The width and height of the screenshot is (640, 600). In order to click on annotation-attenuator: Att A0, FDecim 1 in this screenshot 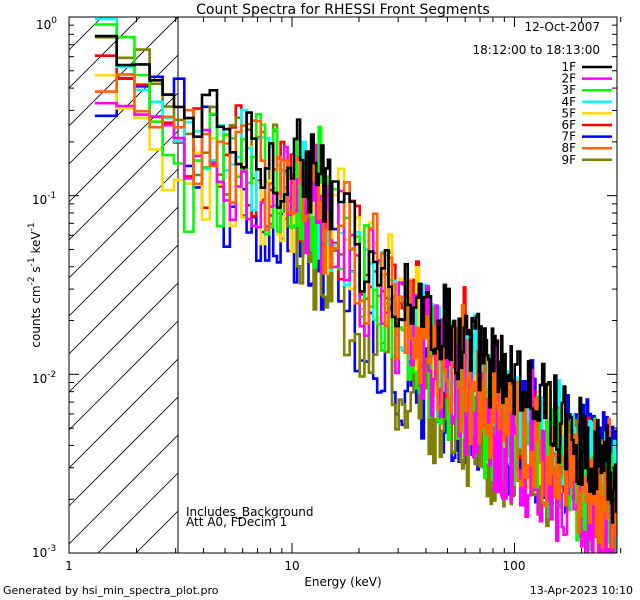, I will do `click(236, 522)`.